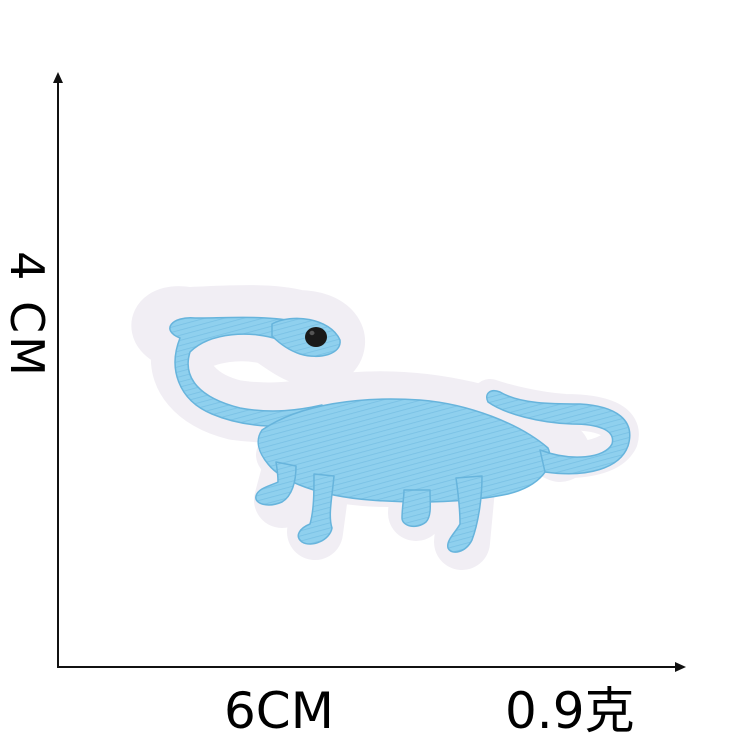 The width and height of the screenshot is (750, 750). What do you see at coordinates (570, 711) in the screenshot?
I see `weight-label: 0.9克` at bounding box center [570, 711].